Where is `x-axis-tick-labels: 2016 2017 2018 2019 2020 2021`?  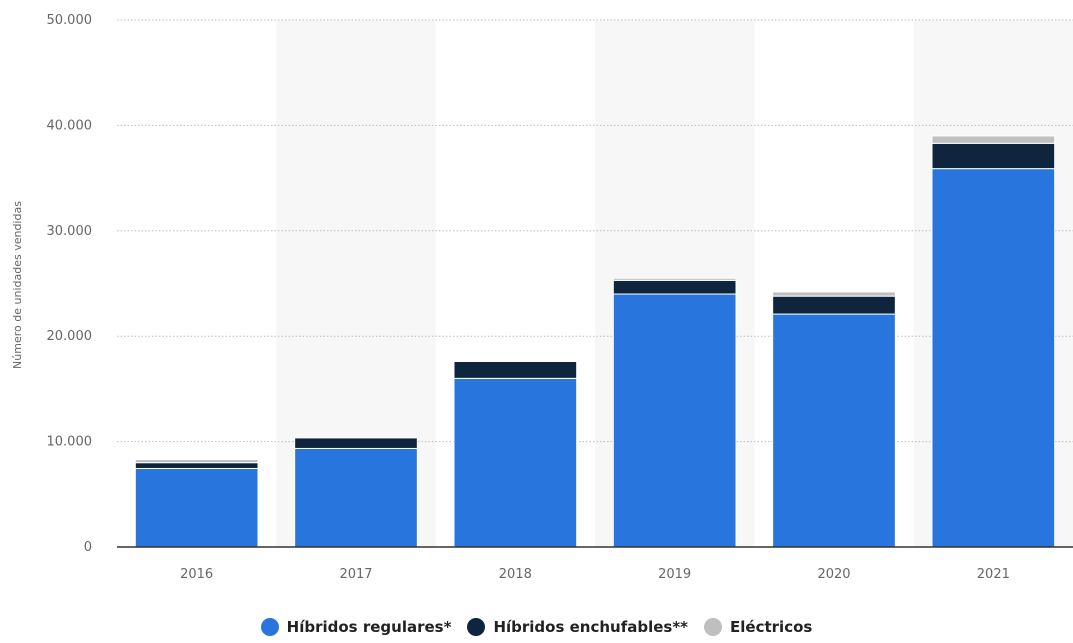
x-axis-tick-labels: 2016 2017 2018 2019 2020 2021 is located at coordinates (595, 574).